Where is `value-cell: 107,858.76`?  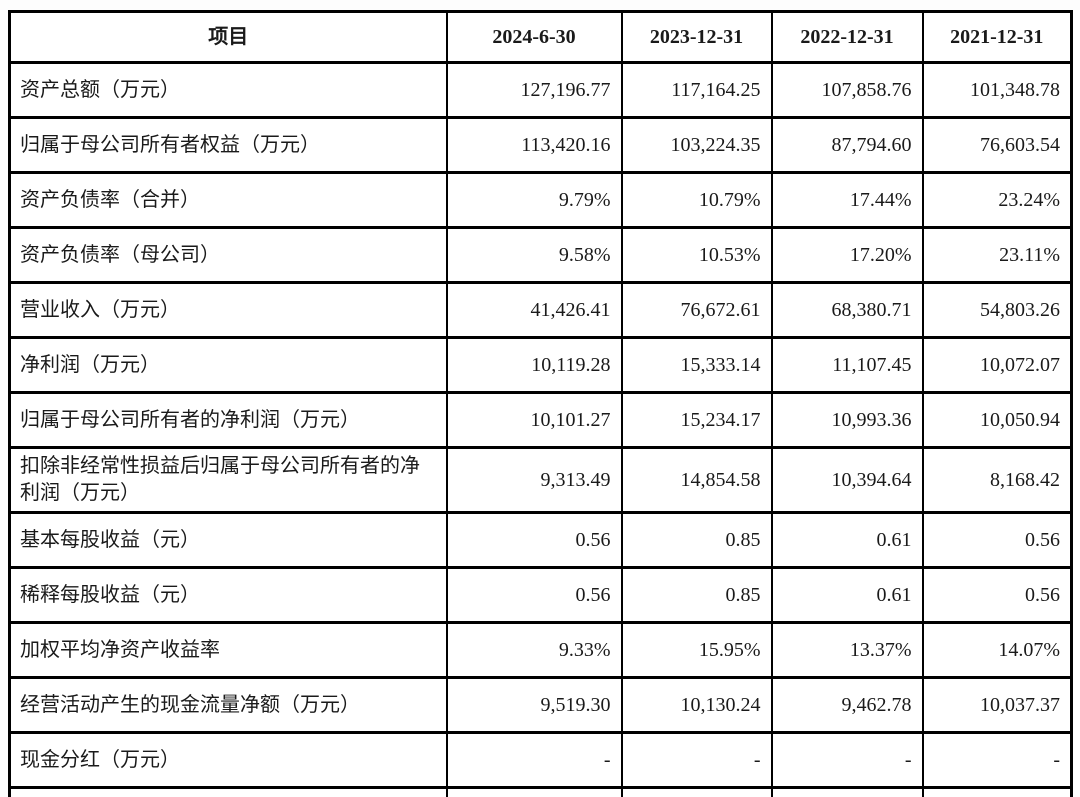 value-cell: 107,858.76 is located at coordinates (847, 90).